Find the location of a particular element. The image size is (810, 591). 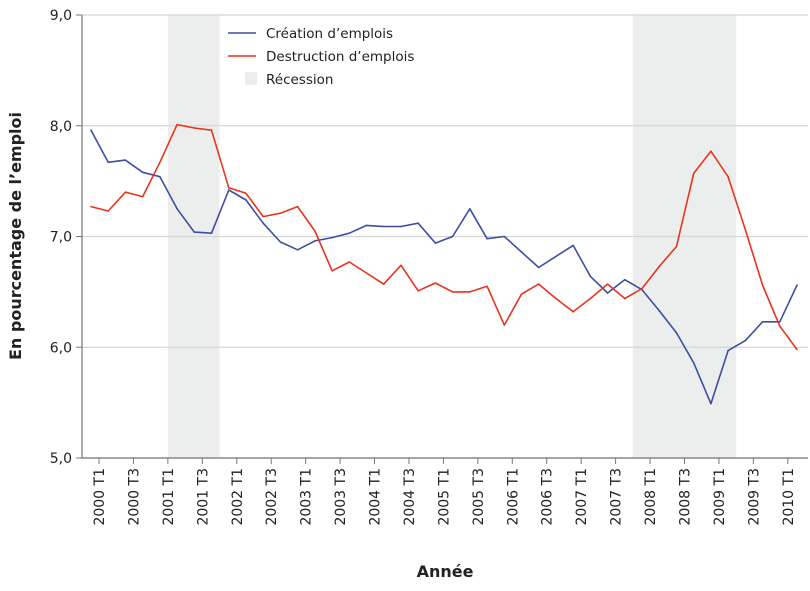

y-tick-labels: 5,0 6,0 7,0 8,0 9,0 is located at coordinates (61, 237).